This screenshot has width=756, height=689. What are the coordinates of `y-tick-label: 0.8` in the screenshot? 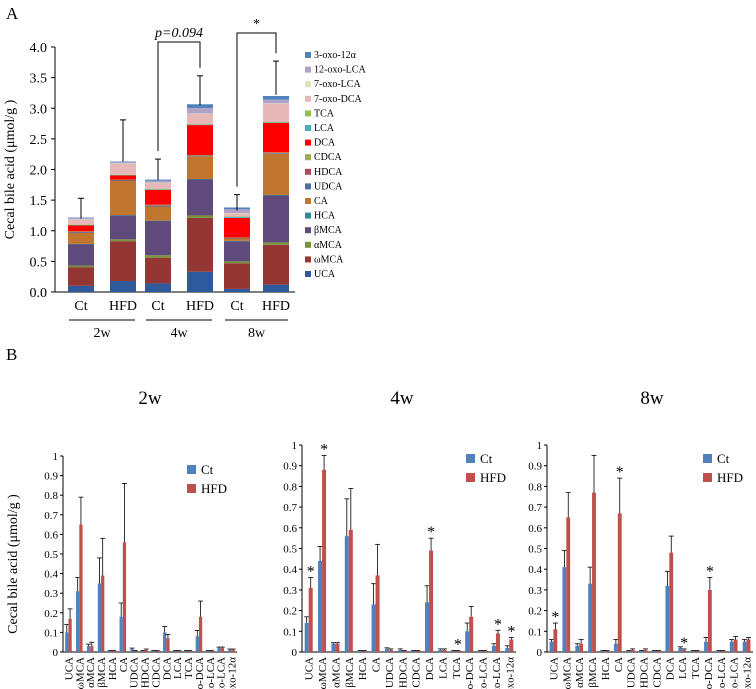 It's located at (290, 487).